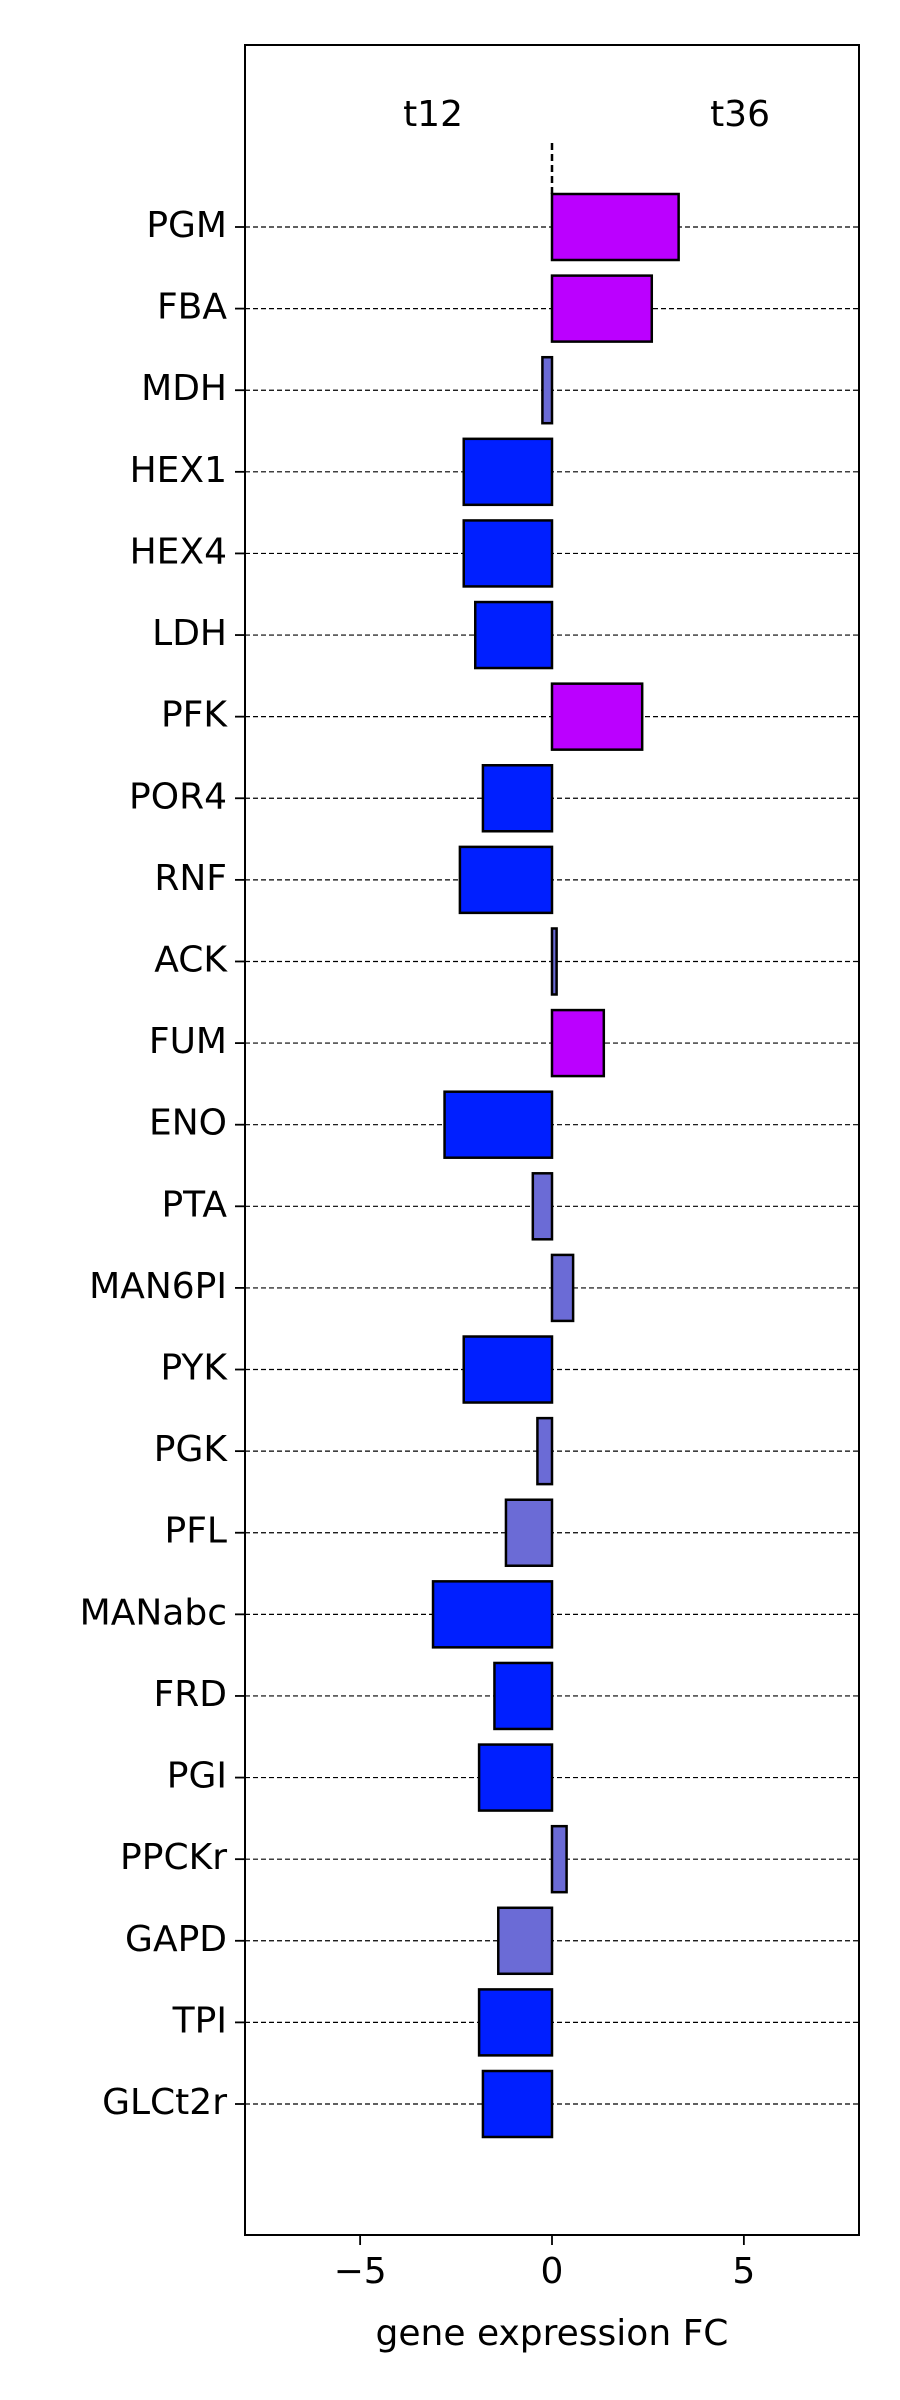 The height and width of the screenshot is (2400, 900). Describe the element at coordinates (194, 1368) in the screenshot. I see `y-tick-label: PYK` at that location.